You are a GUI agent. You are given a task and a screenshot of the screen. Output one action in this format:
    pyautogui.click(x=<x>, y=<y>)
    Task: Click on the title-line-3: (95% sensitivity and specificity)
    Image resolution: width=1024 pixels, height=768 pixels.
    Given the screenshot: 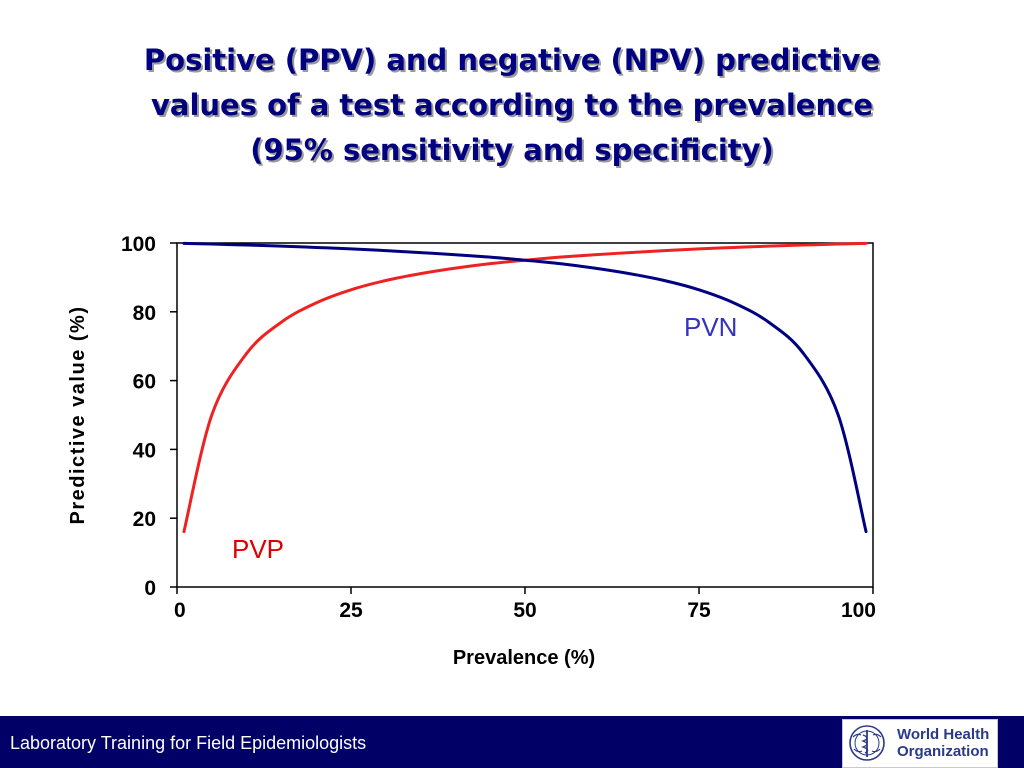 What is the action you would take?
    pyautogui.click(x=512, y=150)
    